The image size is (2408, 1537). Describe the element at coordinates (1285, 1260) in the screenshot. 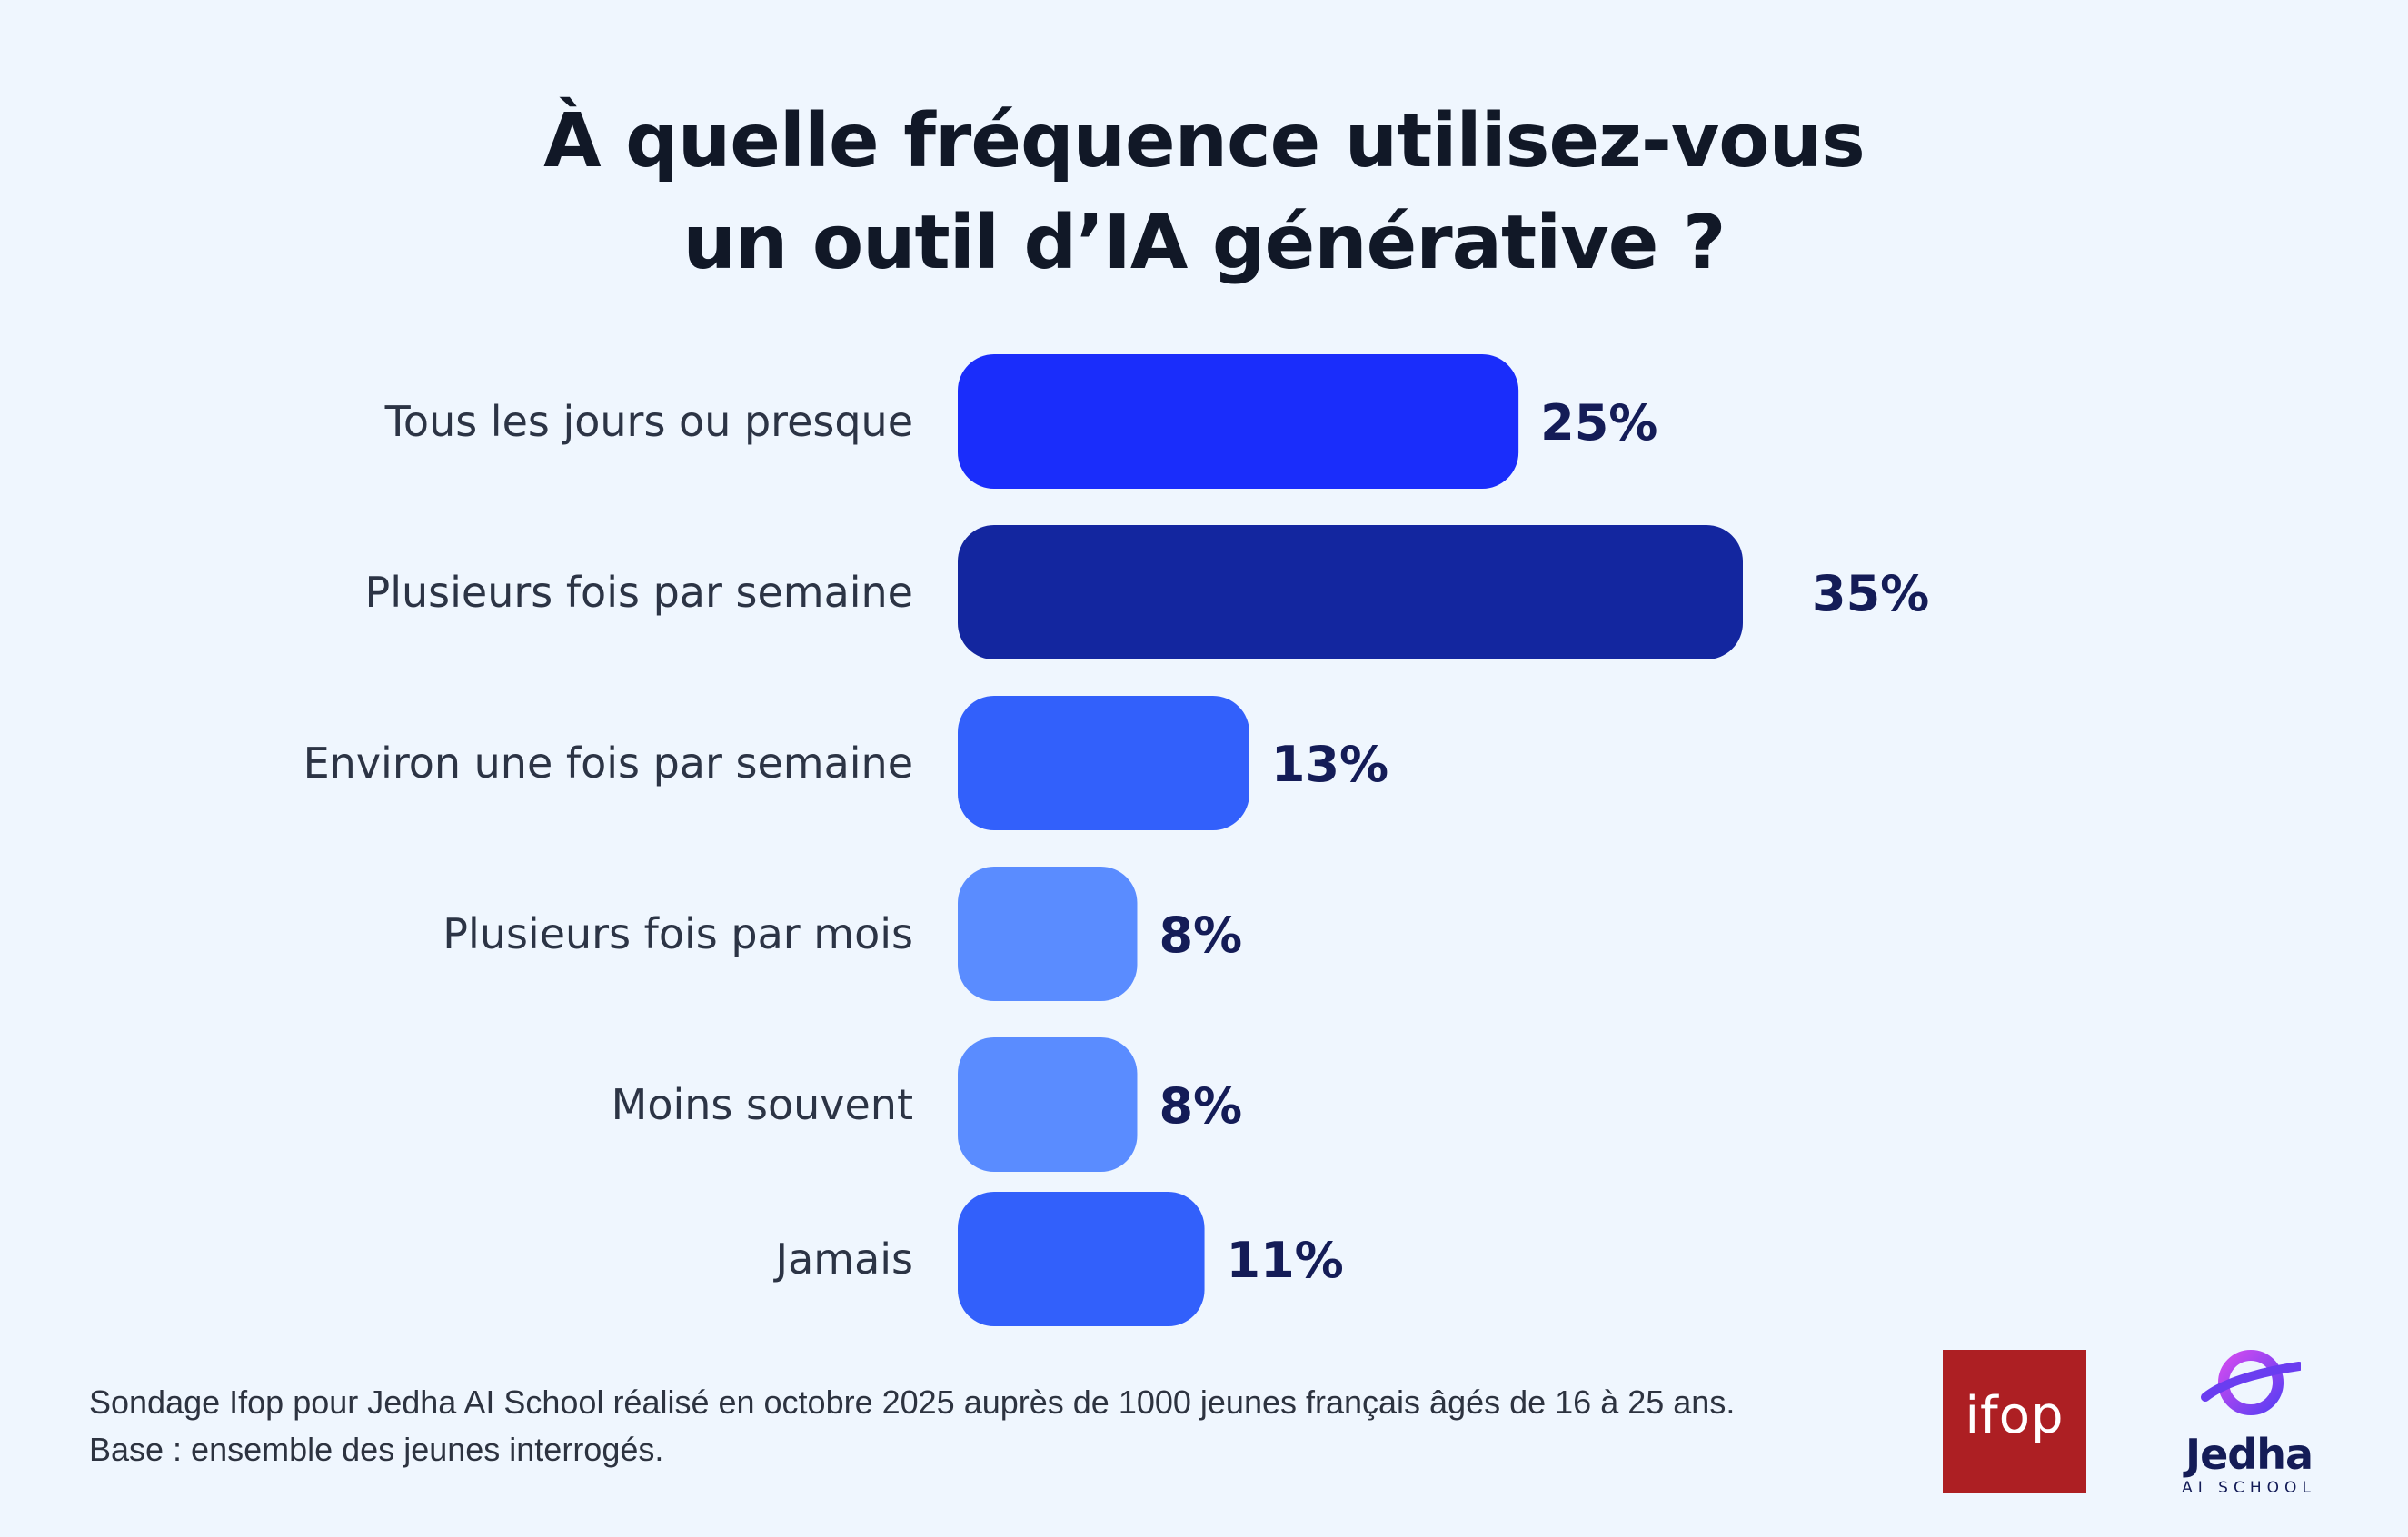

I see `value-label-6: 11%` at that location.